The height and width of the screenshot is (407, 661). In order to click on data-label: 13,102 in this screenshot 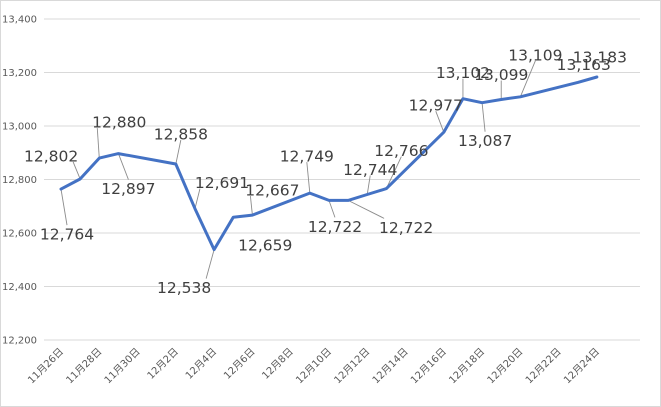, I will do `click(463, 73)`.